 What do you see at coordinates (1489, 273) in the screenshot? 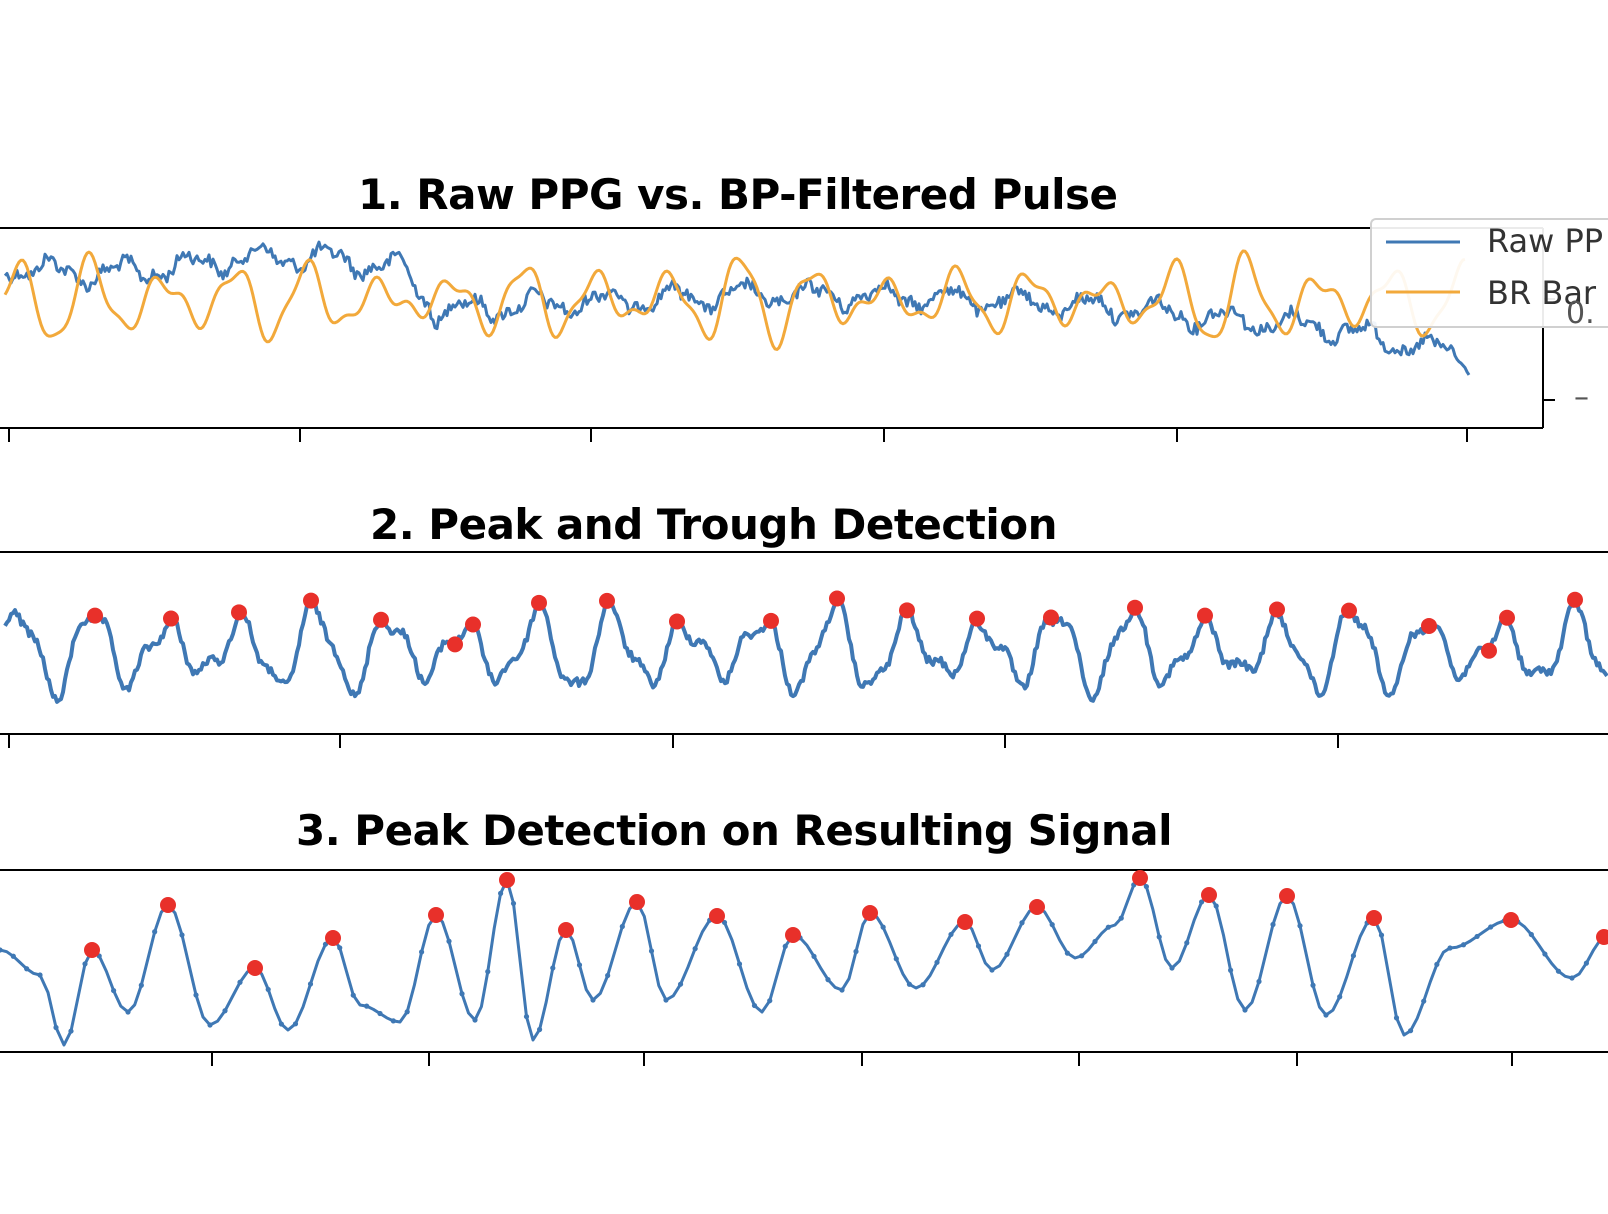
I see `legend` at bounding box center [1489, 273].